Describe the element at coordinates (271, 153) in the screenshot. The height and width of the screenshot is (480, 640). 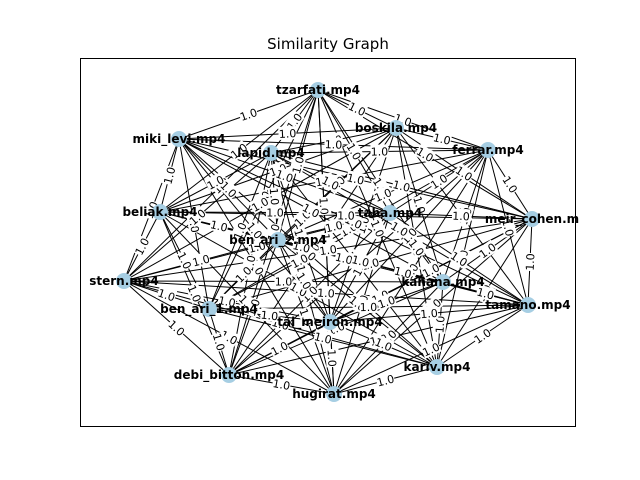
I see `node-label-lapid: lapid.mp4` at that location.